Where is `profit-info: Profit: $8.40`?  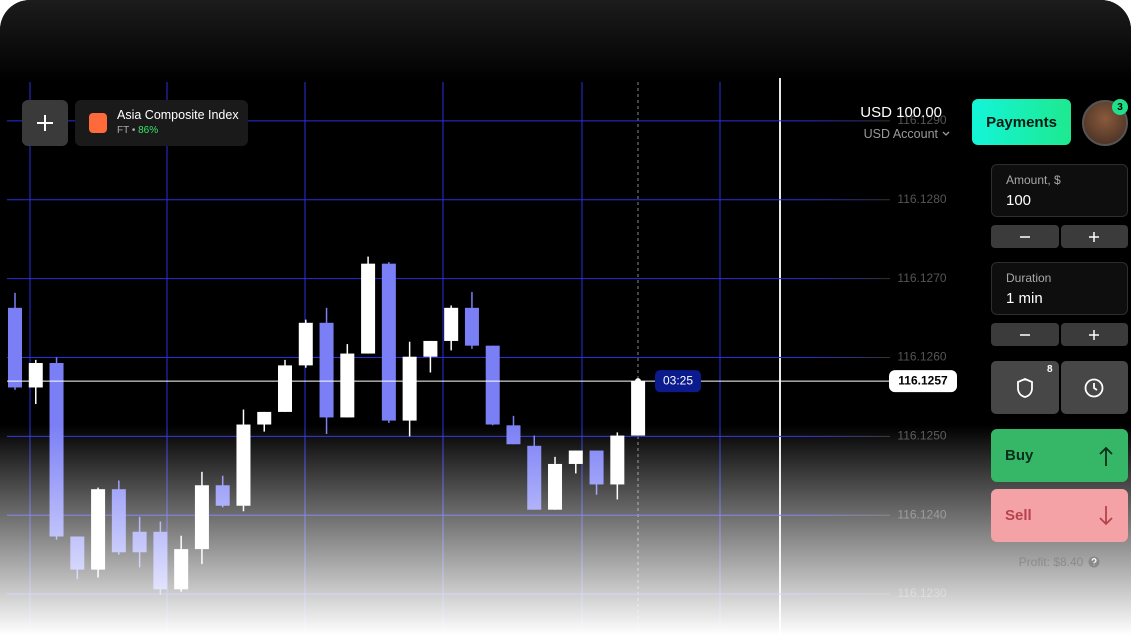 profit-info: Profit: $8.40 is located at coordinates (1059, 562).